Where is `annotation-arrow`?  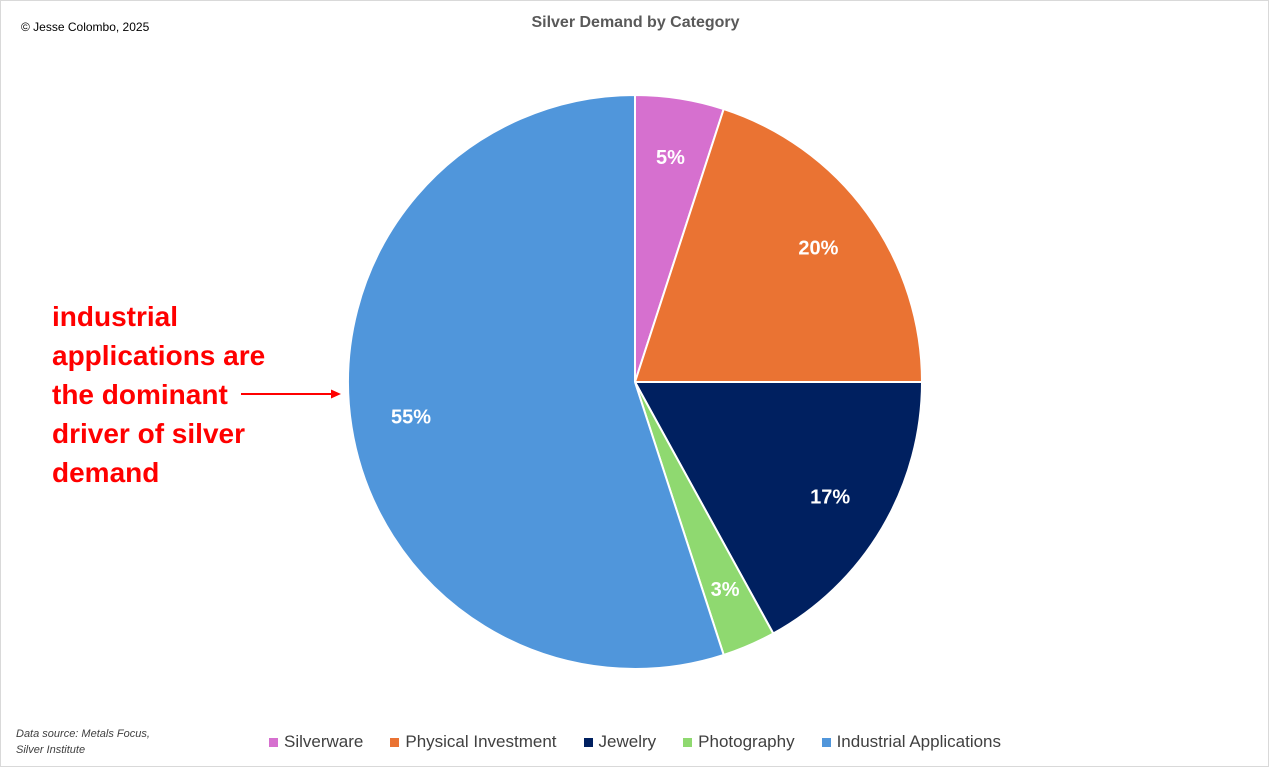
annotation-arrow is located at coordinates (291, 394).